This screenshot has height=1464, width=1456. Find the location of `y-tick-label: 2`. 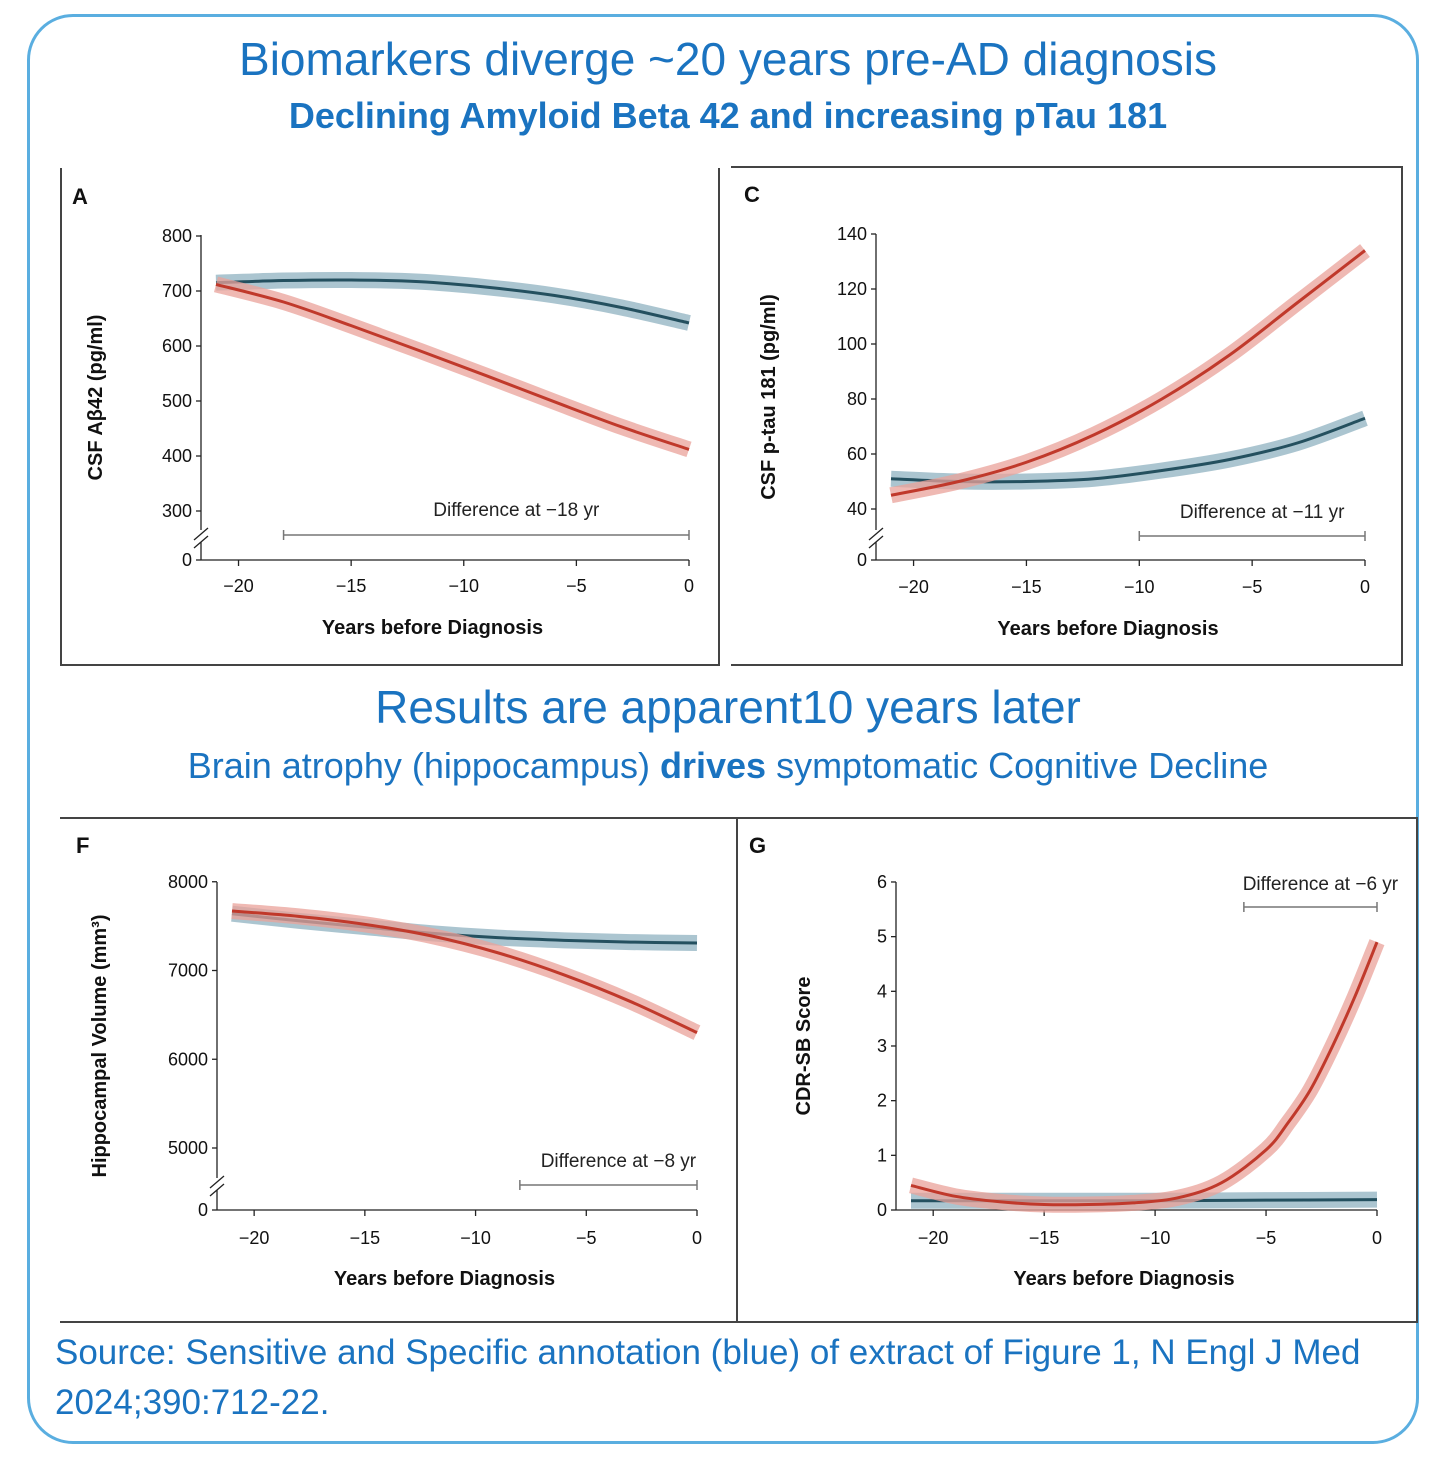

y-tick-label: 2 is located at coordinates (882, 1101).